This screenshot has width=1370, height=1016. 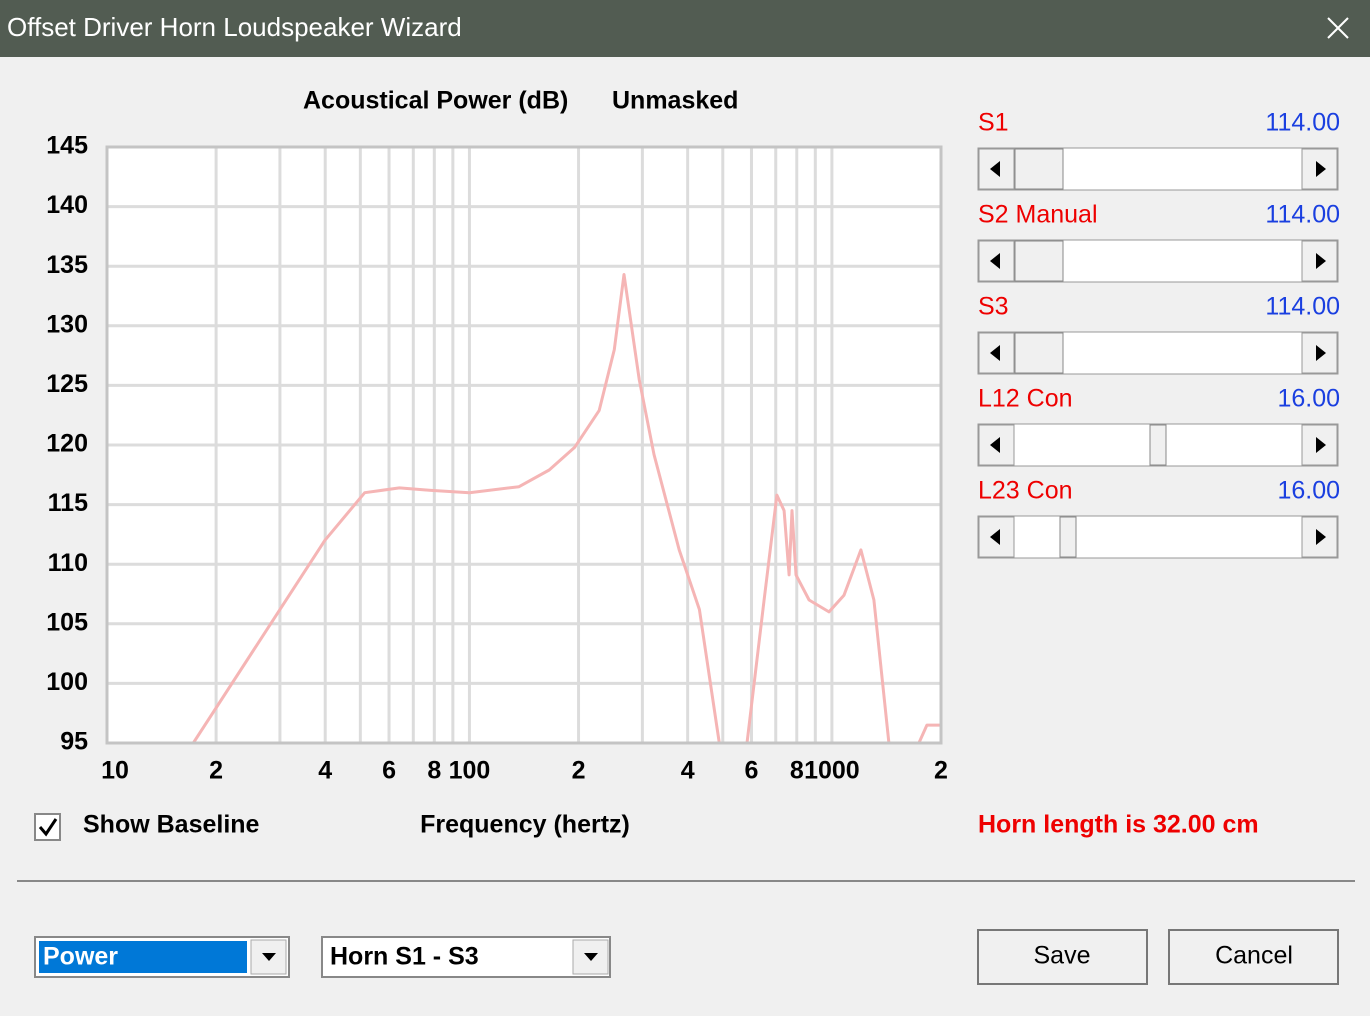 What do you see at coordinates (1158, 334) in the screenshot?
I see `slider: S3 114.00` at bounding box center [1158, 334].